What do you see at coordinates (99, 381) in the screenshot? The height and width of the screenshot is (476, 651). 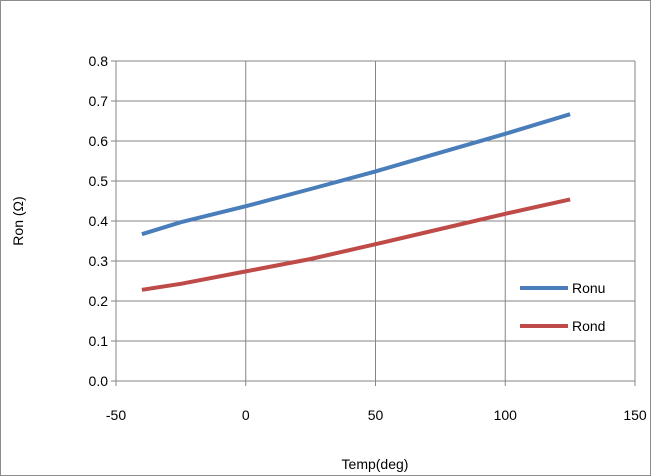 I see `y-tick-label: 0.0` at bounding box center [99, 381].